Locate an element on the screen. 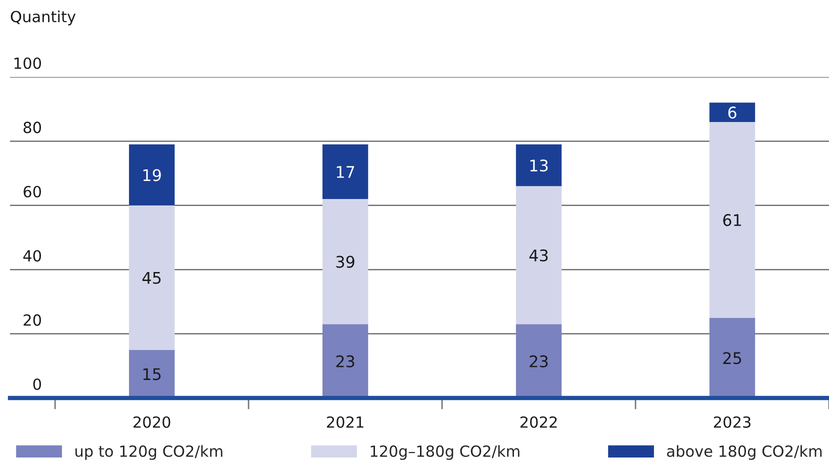 This screenshot has width=829, height=466. x-tick-label: 2023 is located at coordinates (732, 422).